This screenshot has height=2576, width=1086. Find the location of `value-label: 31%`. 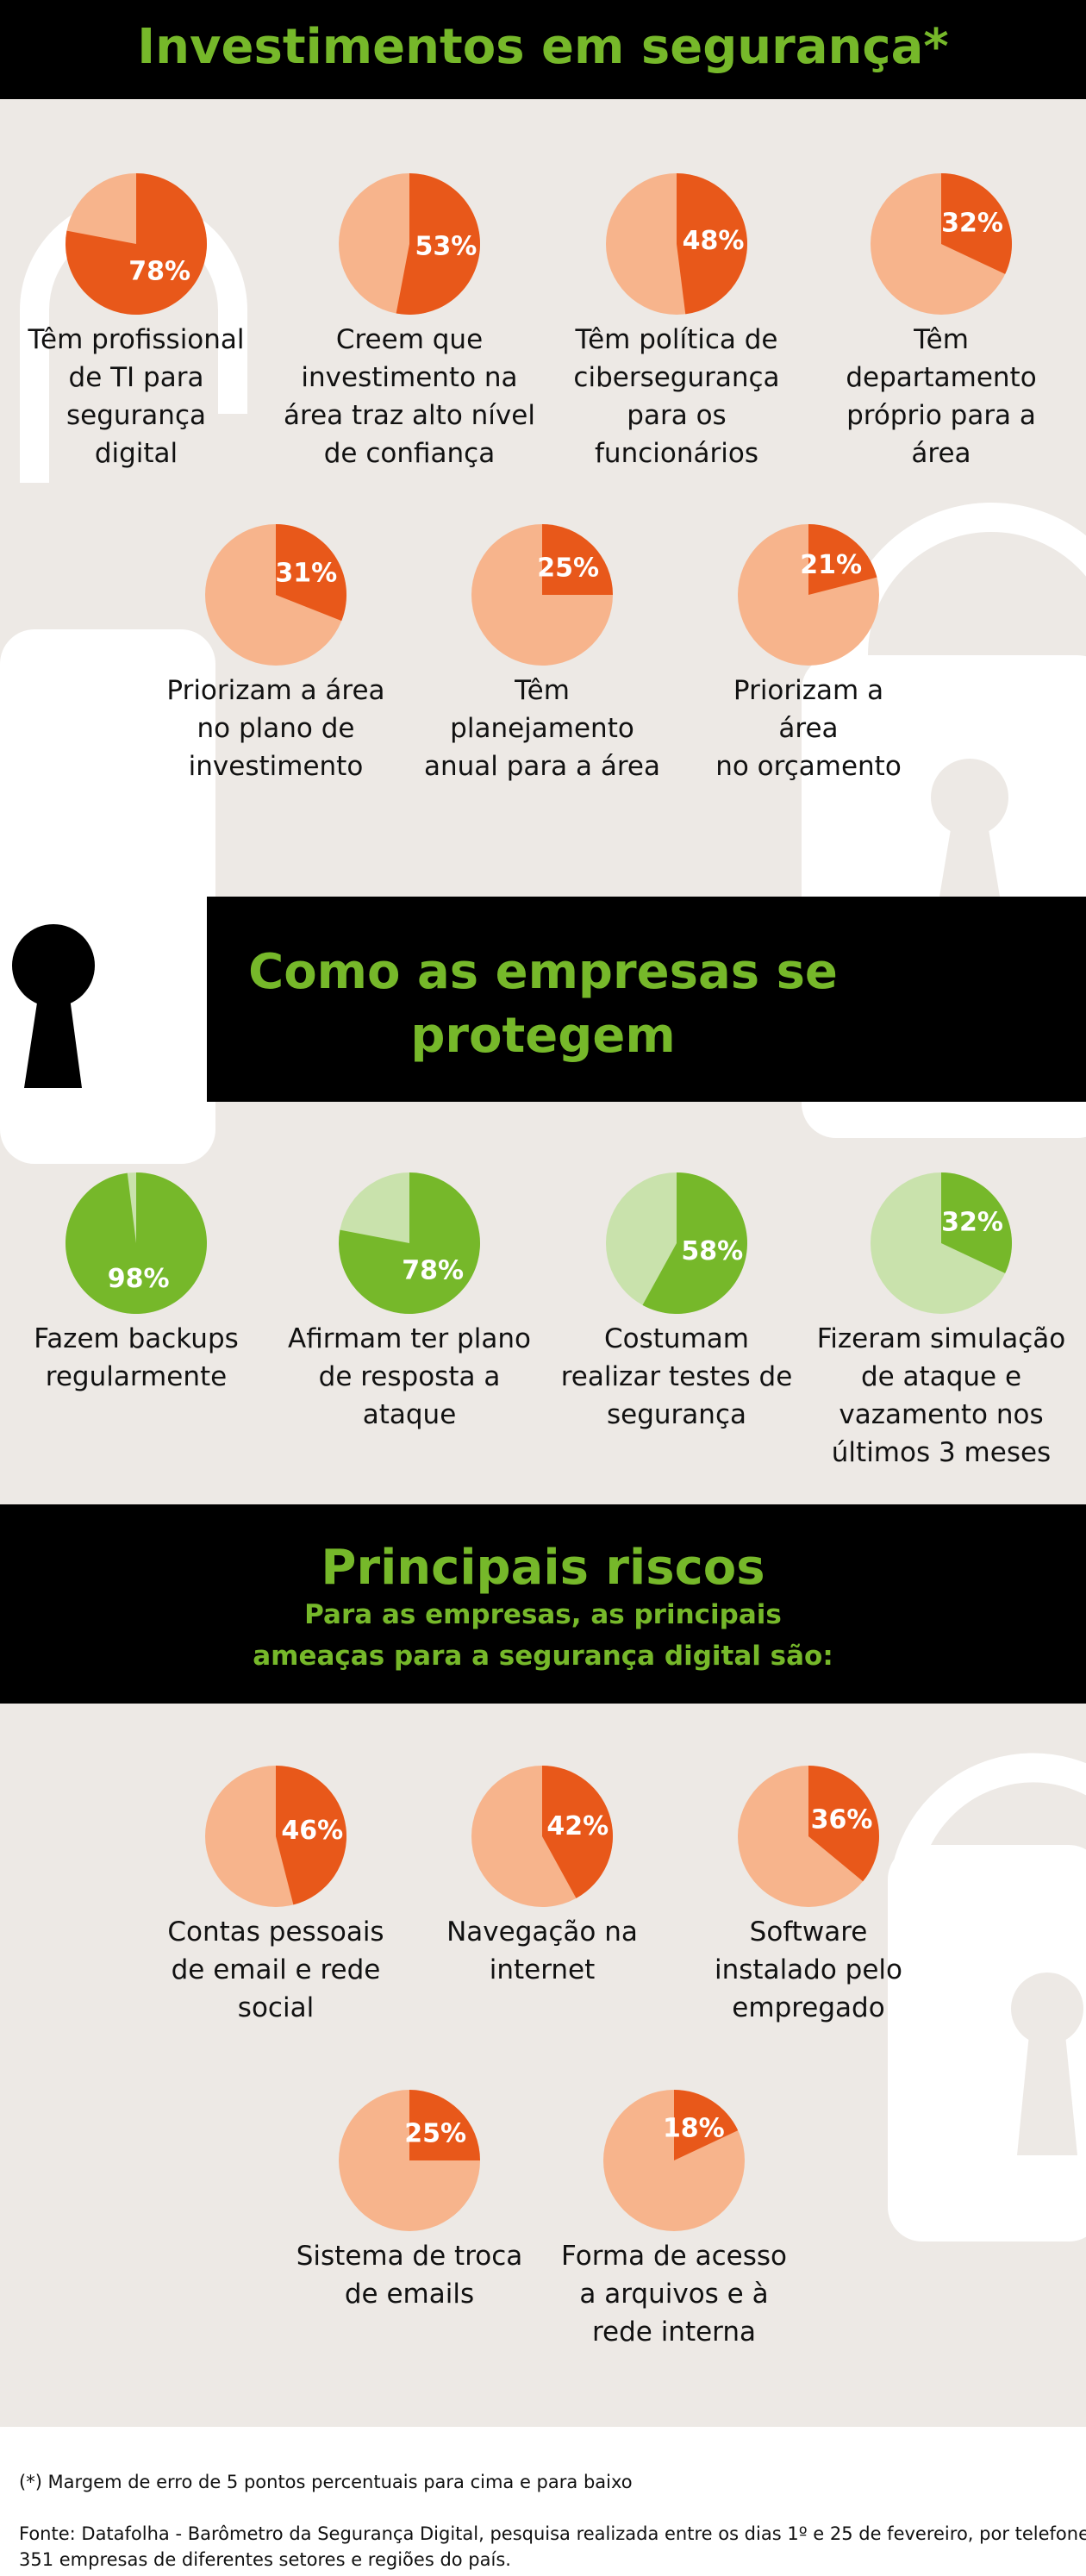

value-label: 31% is located at coordinates (306, 574).